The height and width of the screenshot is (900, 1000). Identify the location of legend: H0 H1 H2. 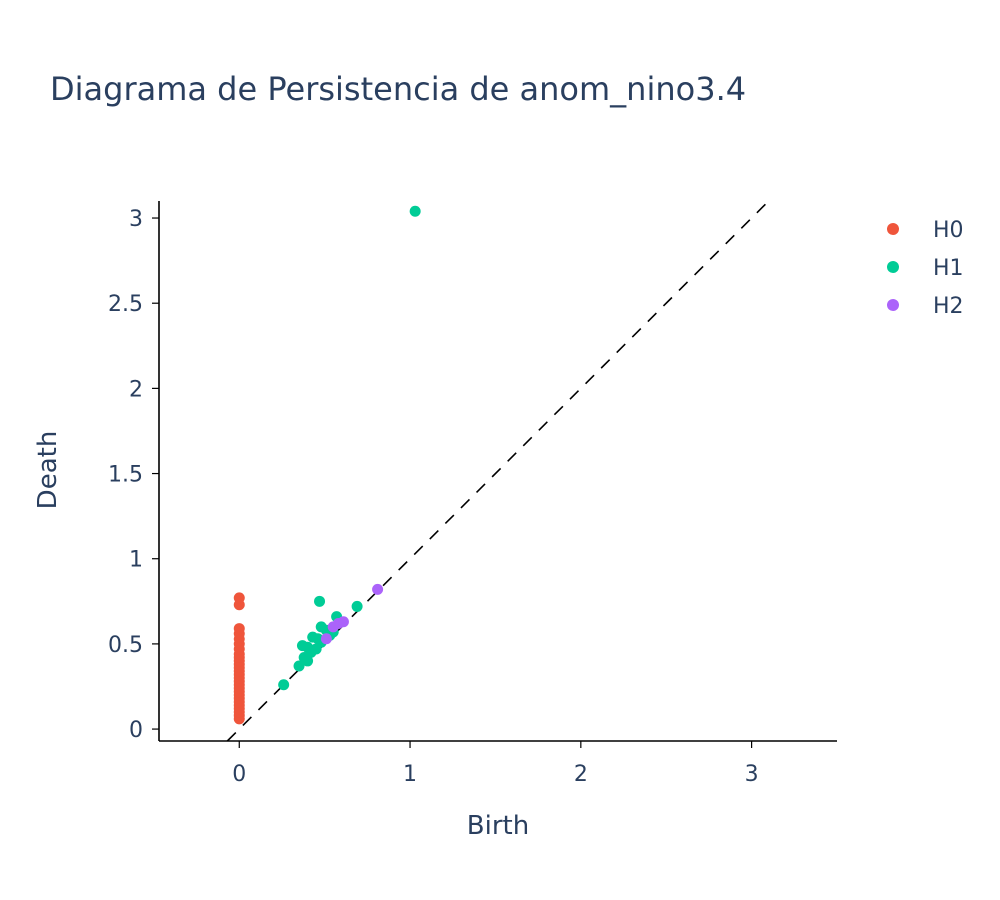
(925, 268).